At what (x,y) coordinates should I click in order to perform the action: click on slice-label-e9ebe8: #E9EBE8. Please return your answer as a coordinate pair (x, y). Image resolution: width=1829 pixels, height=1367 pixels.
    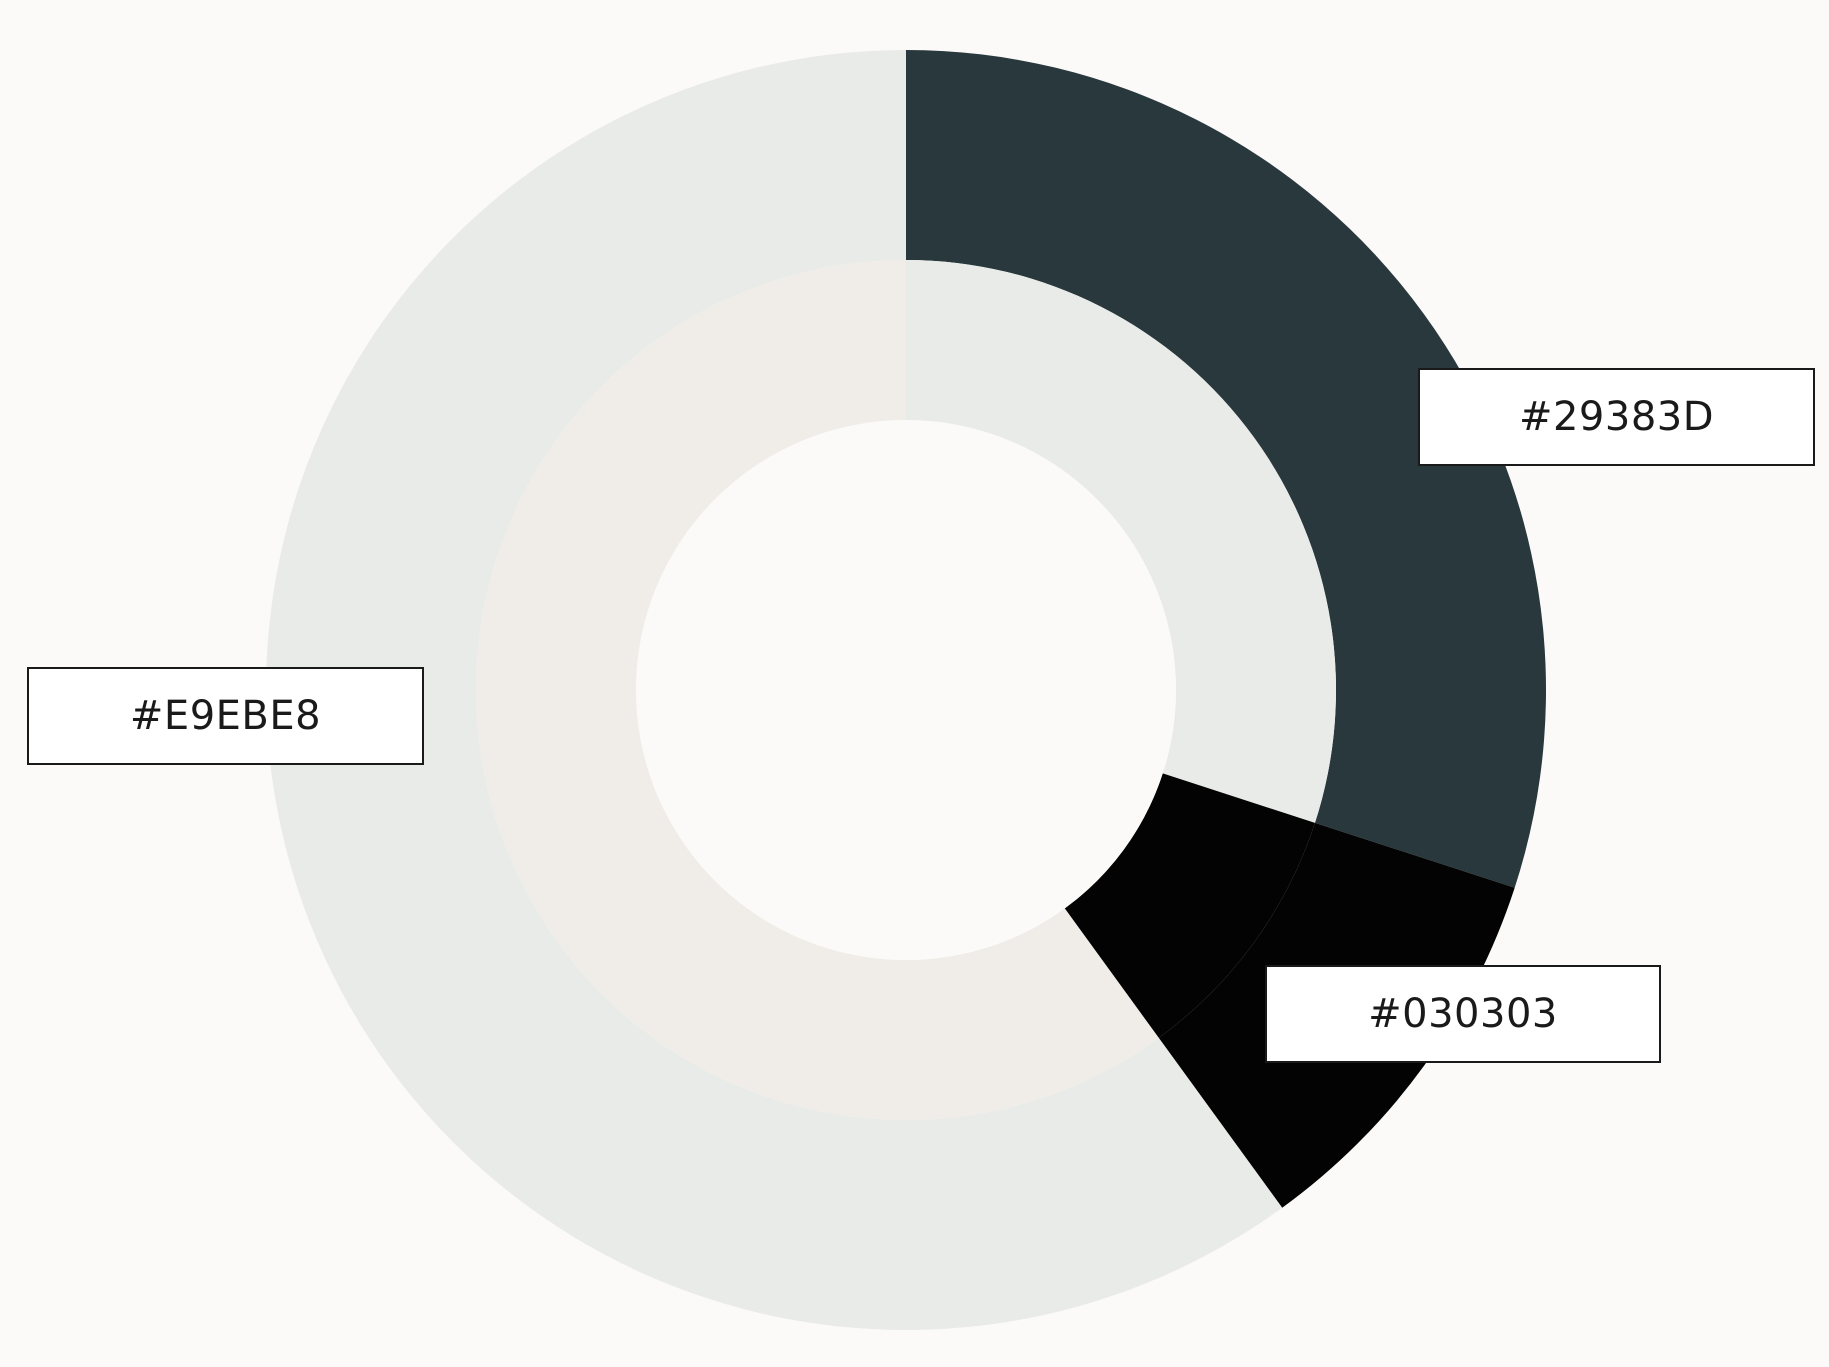
    Looking at the image, I should click on (225, 716).